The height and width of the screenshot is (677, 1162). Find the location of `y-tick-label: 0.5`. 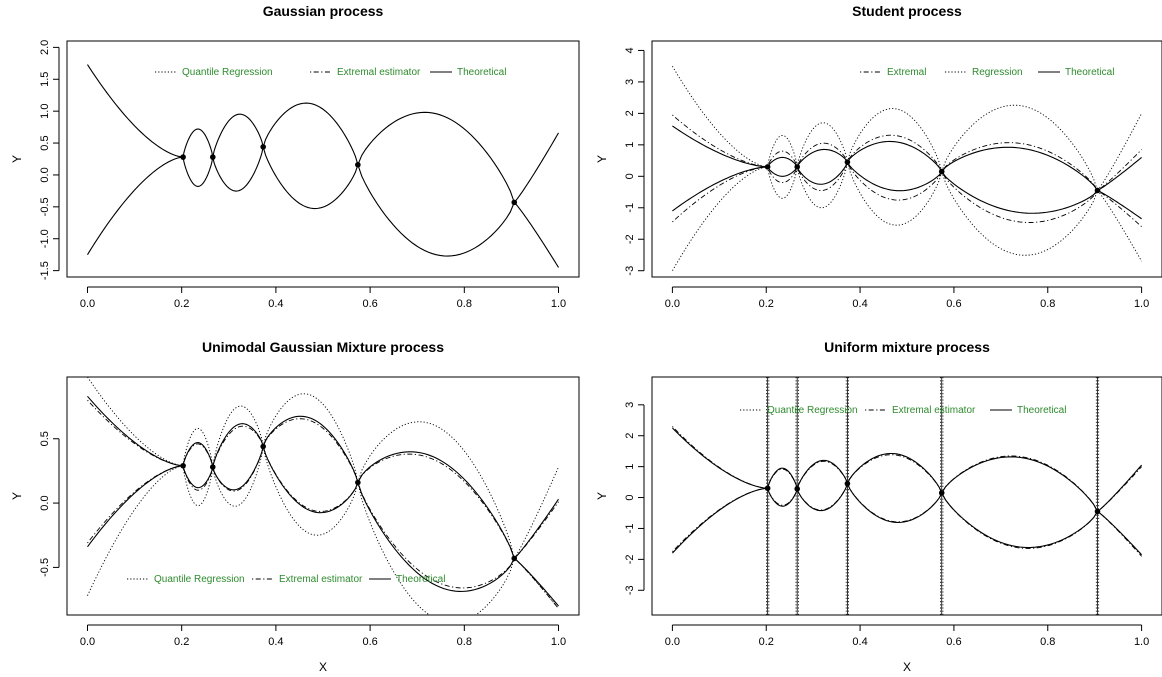

y-tick-label: 0.5 is located at coordinates (45, 438).